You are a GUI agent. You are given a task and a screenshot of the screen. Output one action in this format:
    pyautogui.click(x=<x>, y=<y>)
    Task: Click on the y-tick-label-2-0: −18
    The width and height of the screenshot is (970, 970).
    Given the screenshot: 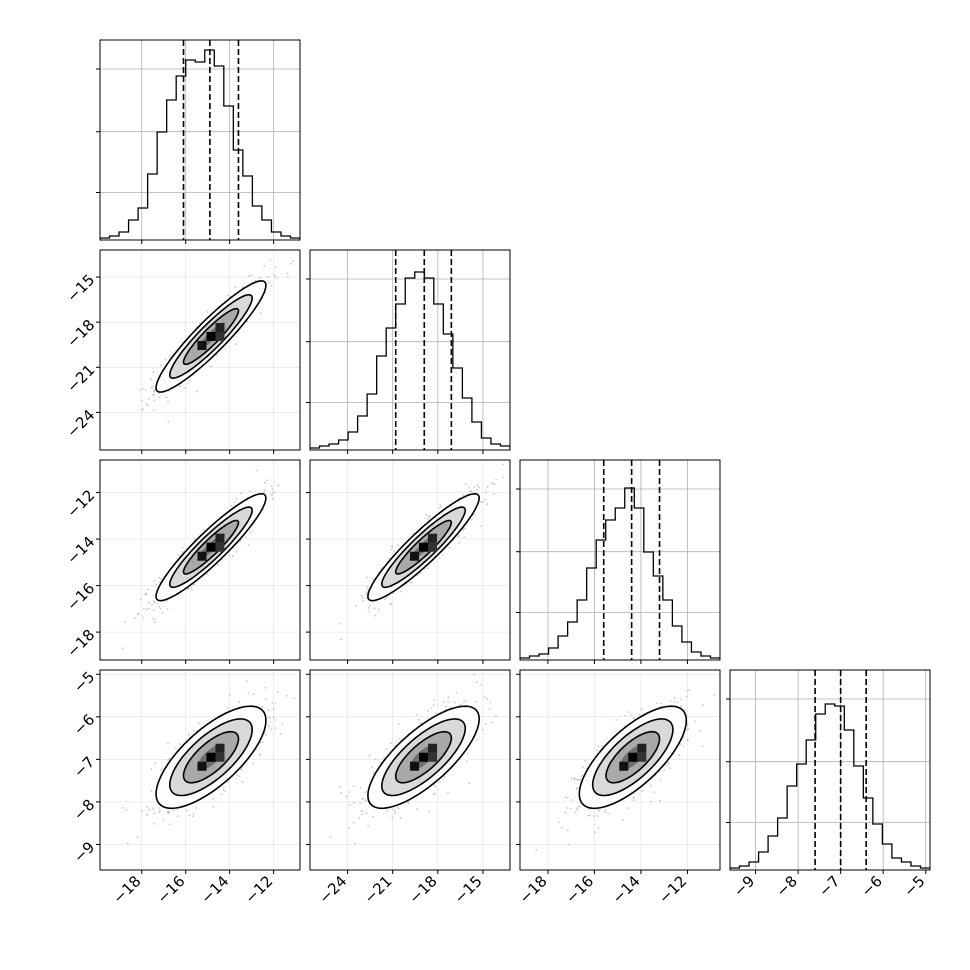 What is the action you would take?
    pyautogui.click(x=80, y=643)
    